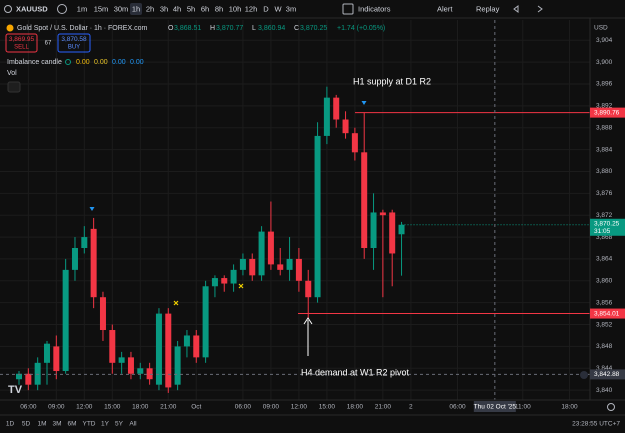 The image size is (625, 433). What do you see at coordinates (89, 424) in the screenshot?
I see `range-button: YTD` at bounding box center [89, 424].